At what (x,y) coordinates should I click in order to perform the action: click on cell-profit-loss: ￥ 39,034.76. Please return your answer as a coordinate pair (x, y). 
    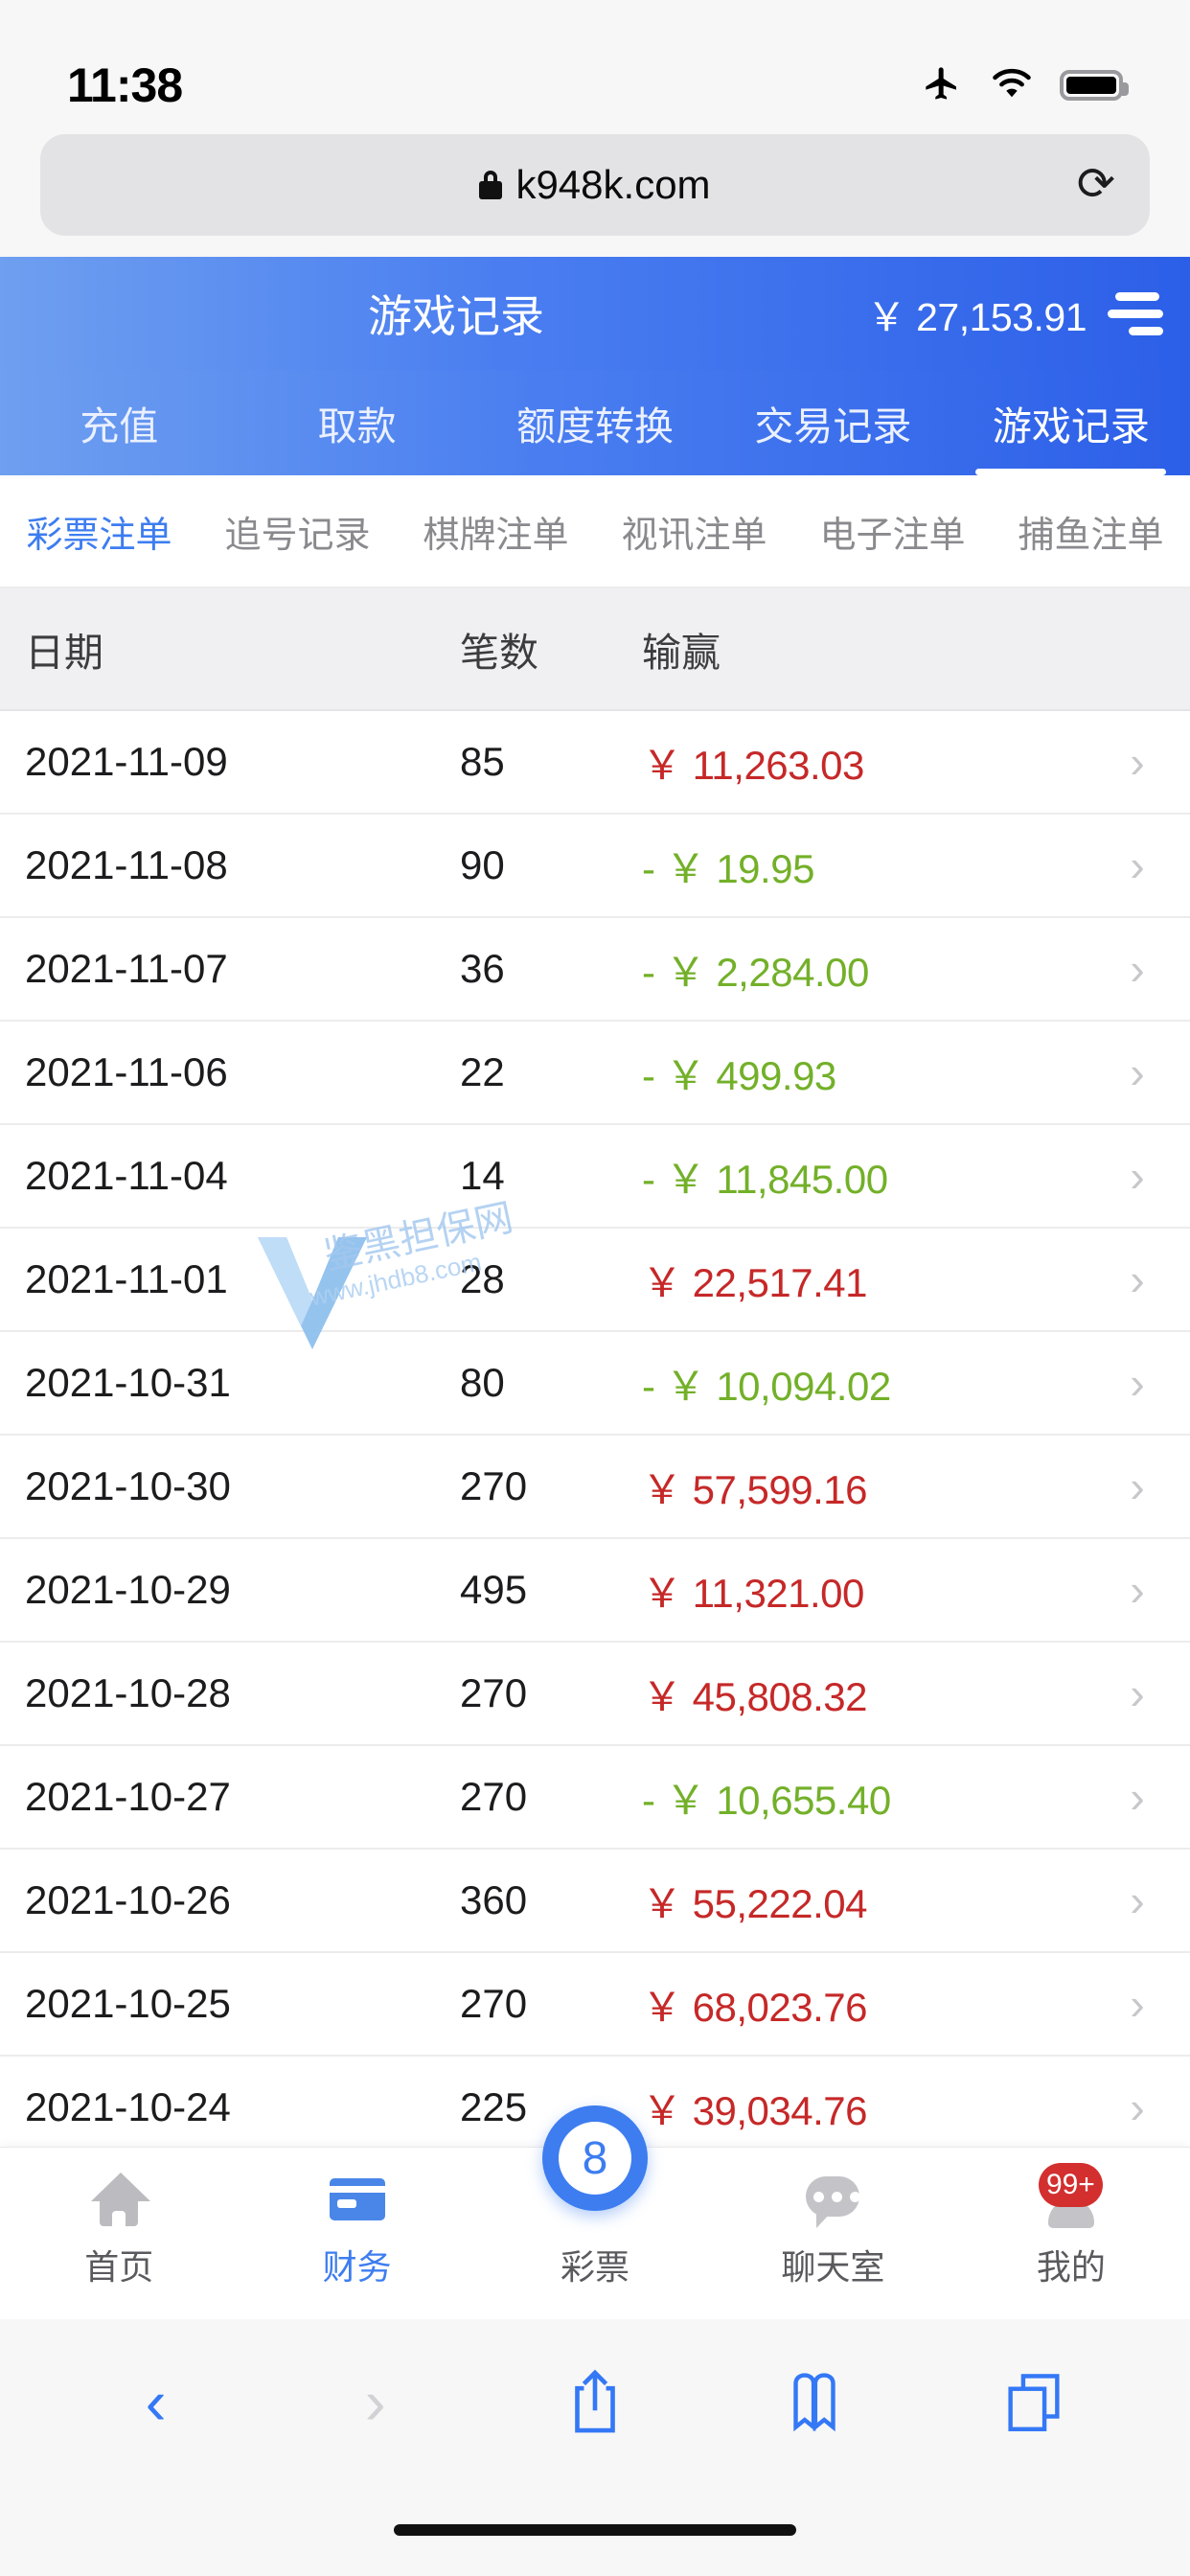
    Looking at the image, I should click on (755, 2110).